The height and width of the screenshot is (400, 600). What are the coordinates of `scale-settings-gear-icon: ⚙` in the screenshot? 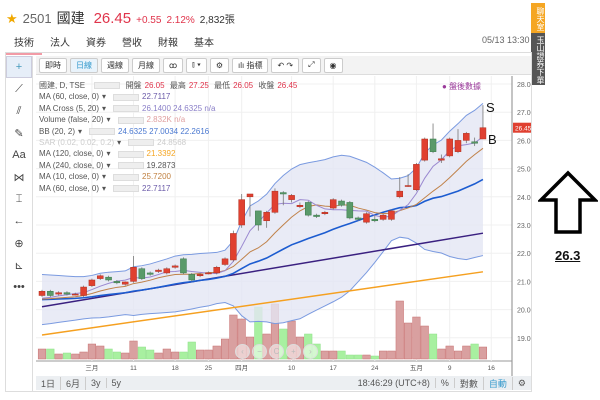 It's located at (521, 382).